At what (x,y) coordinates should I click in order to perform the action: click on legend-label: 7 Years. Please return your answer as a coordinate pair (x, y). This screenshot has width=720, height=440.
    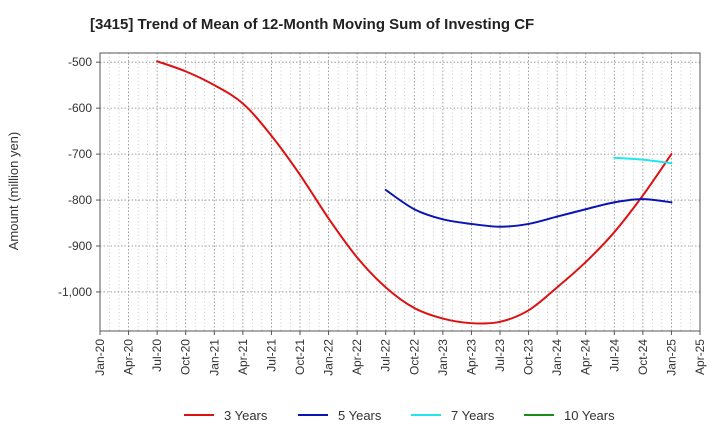
    Looking at the image, I should click on (473, 415).